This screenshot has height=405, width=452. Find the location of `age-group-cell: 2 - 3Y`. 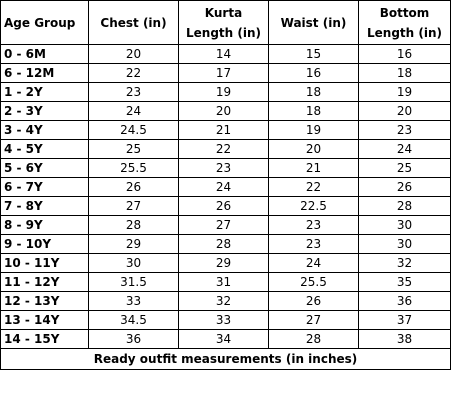

age-group-cell: 2 - 3Y is located at coordinates (44, 111).